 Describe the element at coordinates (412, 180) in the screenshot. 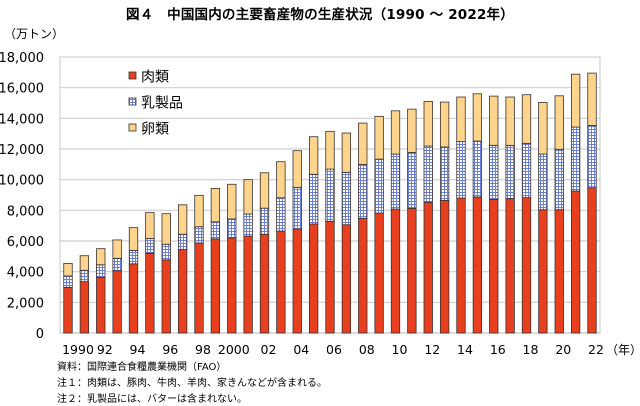

I see `bar-dairy-2011` at that location.